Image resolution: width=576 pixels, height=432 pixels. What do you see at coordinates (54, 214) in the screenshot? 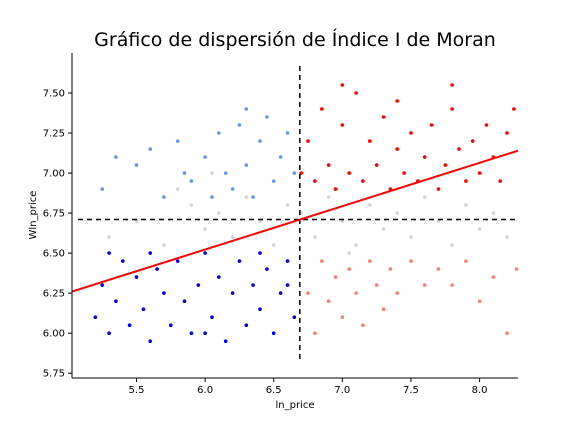
I see `y-tick-label: 6.75` at bounding box center [54, 214].